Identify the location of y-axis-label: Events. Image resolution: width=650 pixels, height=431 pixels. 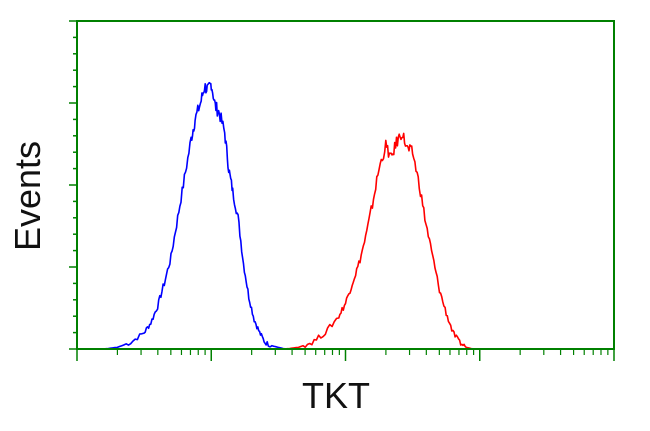
(27, 196).